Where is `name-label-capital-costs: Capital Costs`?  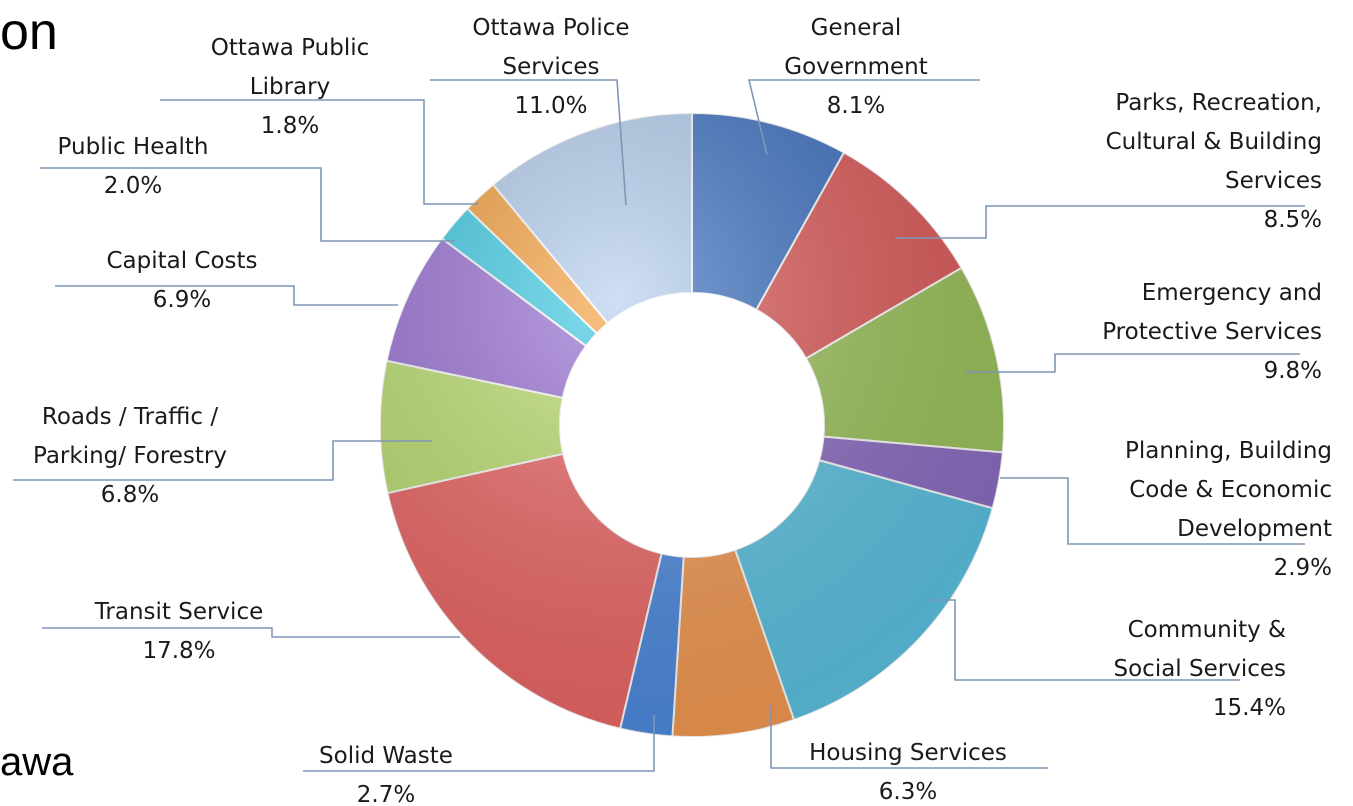 name-label-capital-costs: Capital Costs is located at coordinates (181, 261).